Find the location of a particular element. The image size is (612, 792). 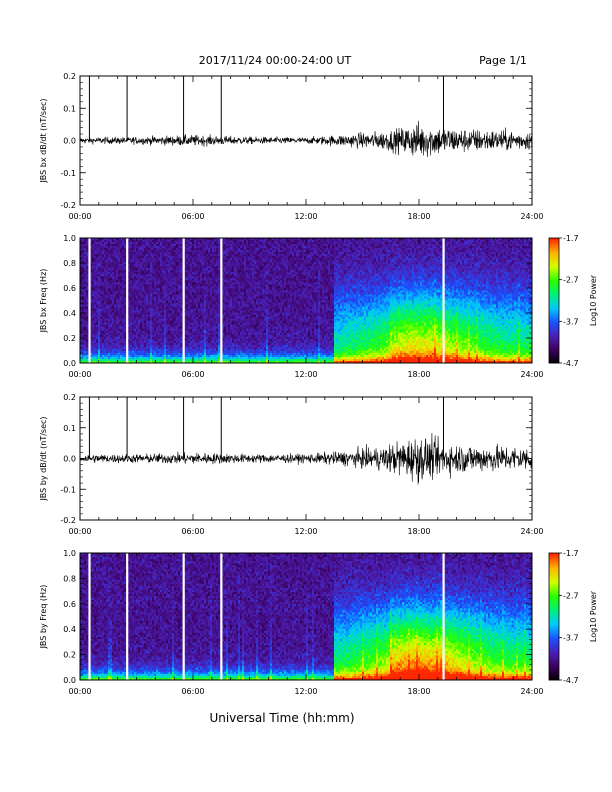

y-axis-title: JBS bx dB/dt (nT/sec) is located at coordinates (43, 140).